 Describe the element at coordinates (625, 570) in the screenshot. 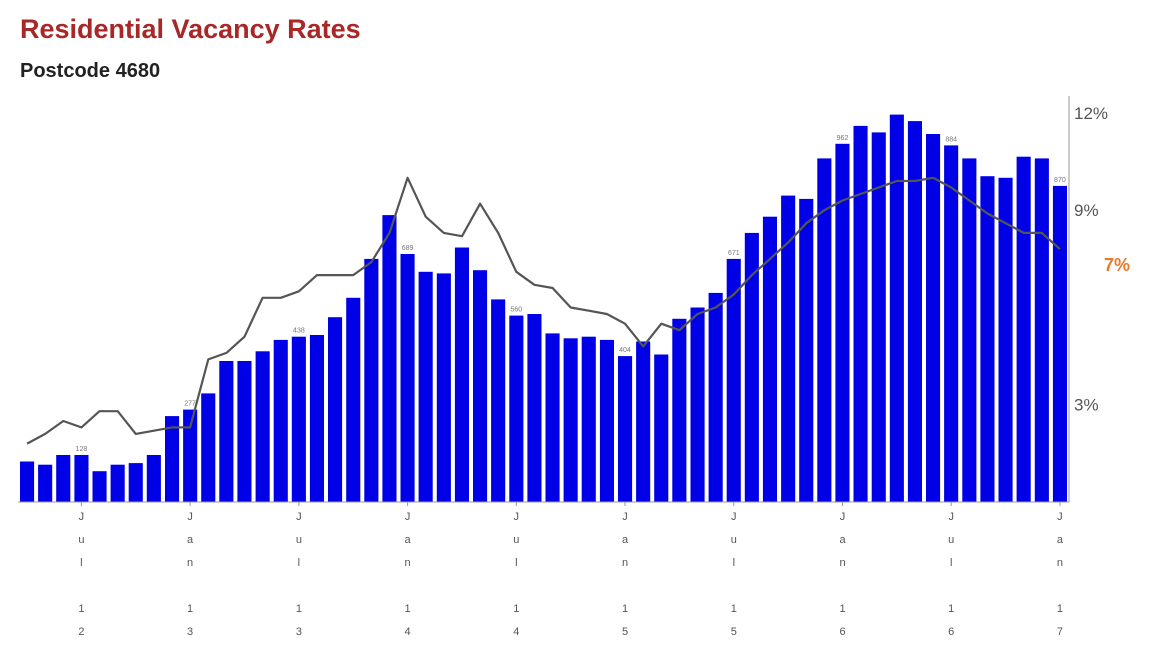

I see `x-tick-label: Jan 1 5` at that location.